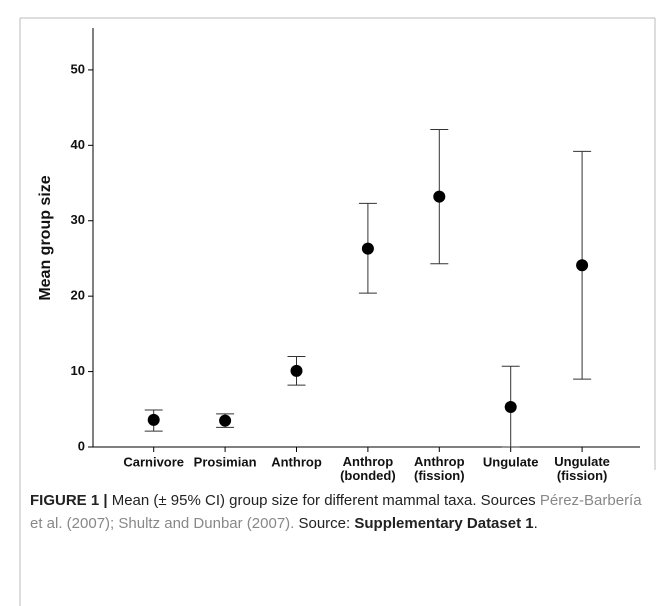 This screenshot has width=670, height=606. Describe the element at coordinates (78, 219) in the screenshot. I see `y-tick-label: 30` at that location.